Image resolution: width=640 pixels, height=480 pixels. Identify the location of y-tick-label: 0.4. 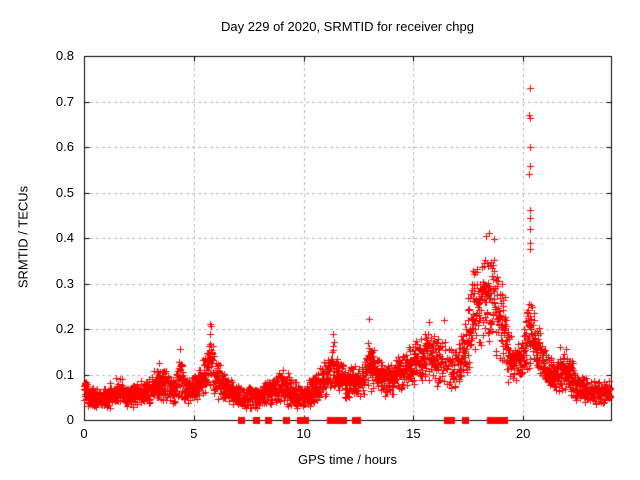
(64, 237).